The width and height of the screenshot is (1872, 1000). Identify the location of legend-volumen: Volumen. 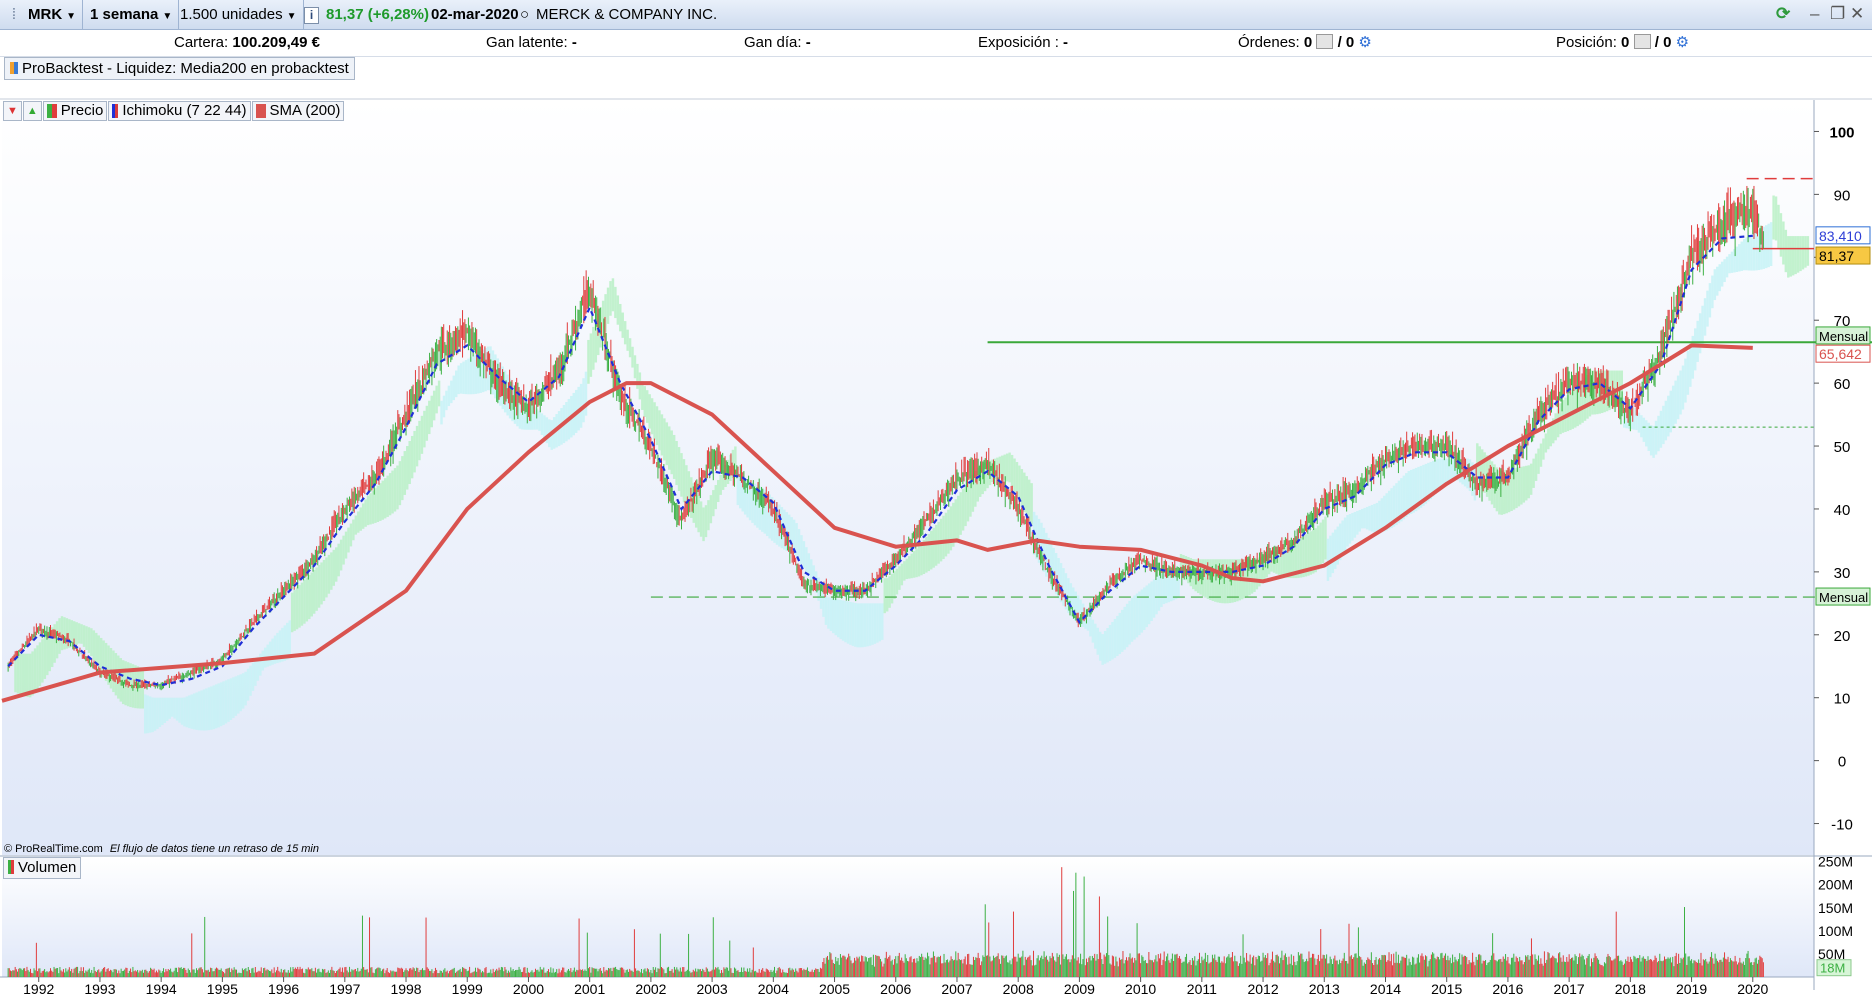
(42, 868).